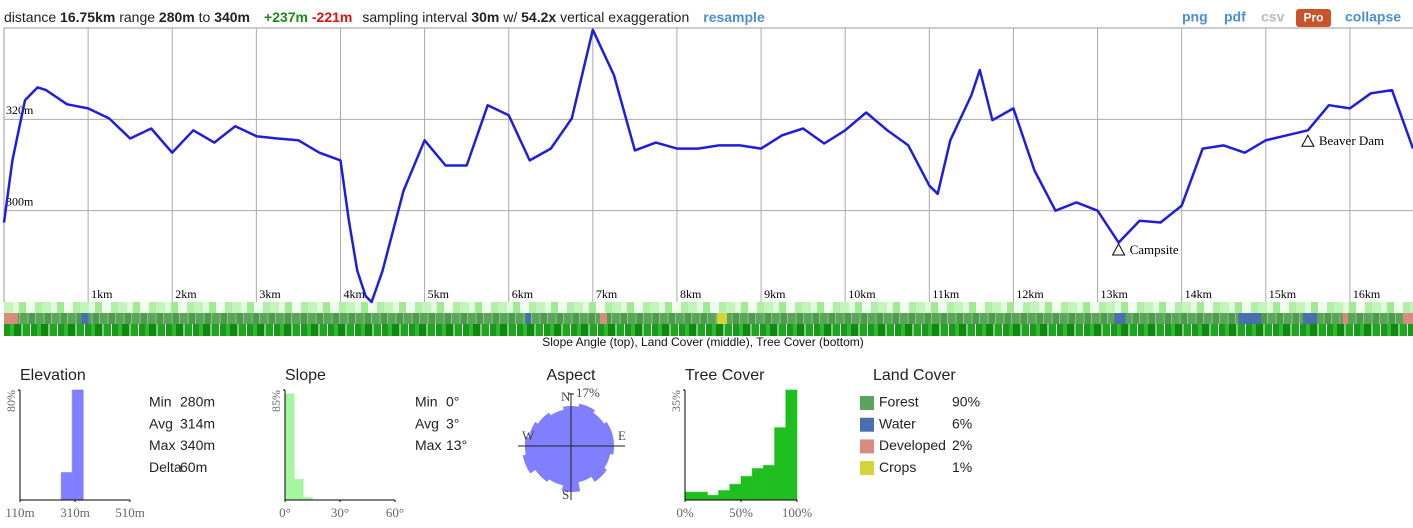  What do you see at coordinates (734, 17) in the screenshot?
I see `resample-link: resample` at bounding box center [734, 17].